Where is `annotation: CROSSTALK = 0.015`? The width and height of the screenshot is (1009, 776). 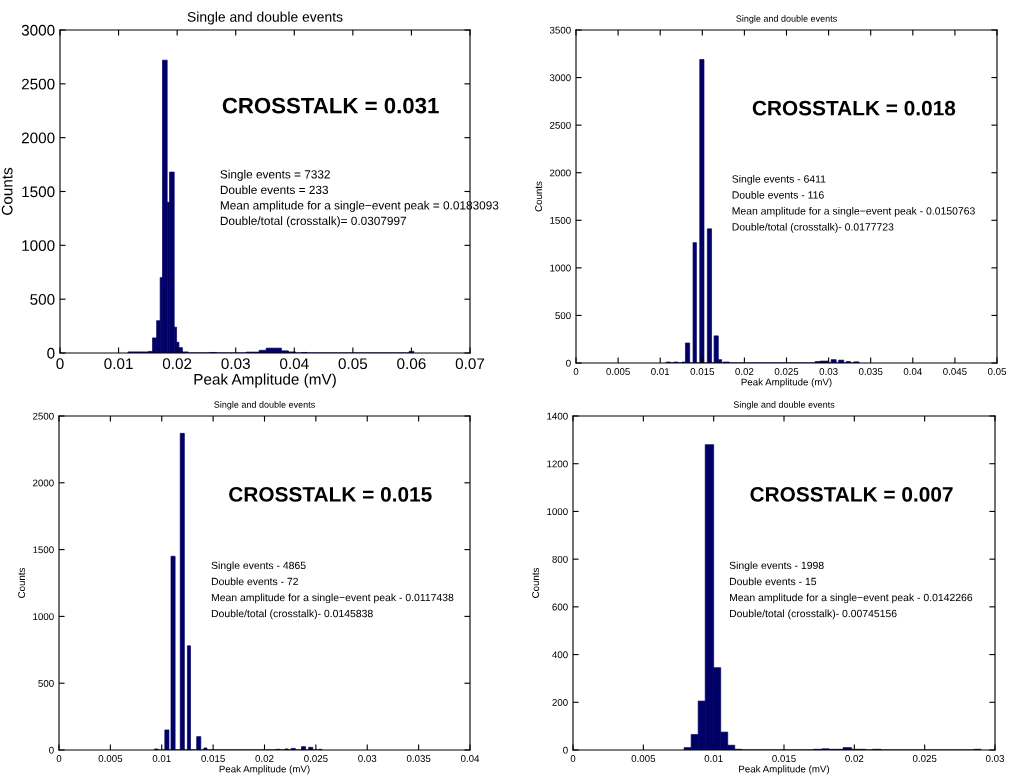
annotation: CROSSTALK = 0.015 is located at coordinates (330, 494).